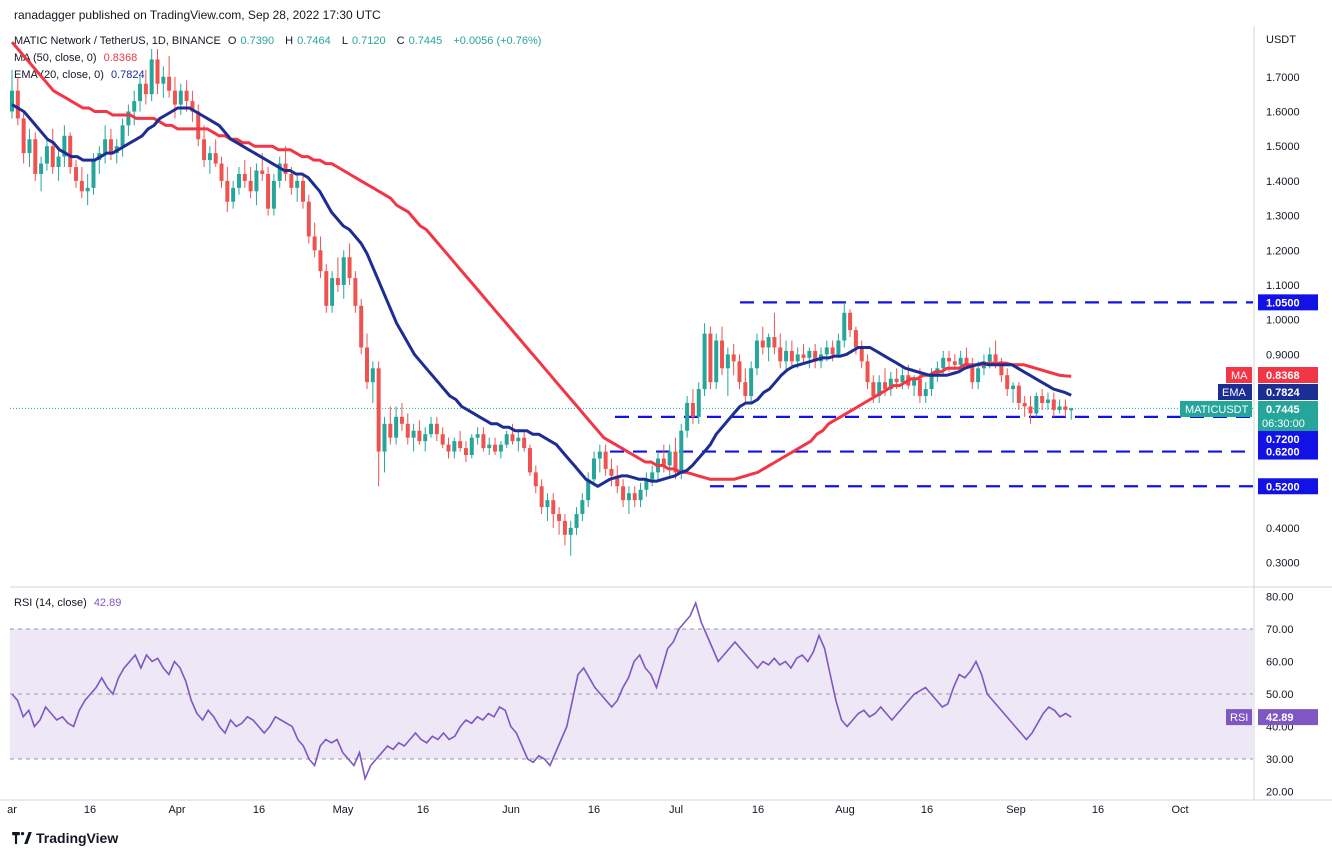 This screenshot has width=1332, height=857. What do you see at coordinates (1283, 487) in the screenshot?
I see `level-label: 0.5200` at bounding box center [1283, 487].